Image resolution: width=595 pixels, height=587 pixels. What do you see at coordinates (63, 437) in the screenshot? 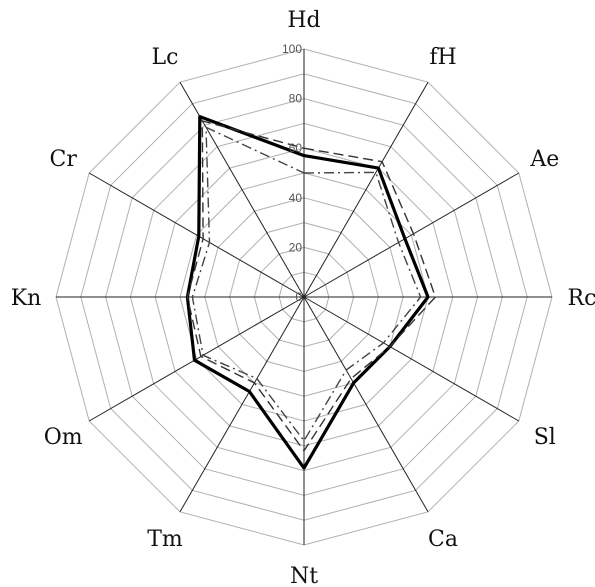
I see `axis-label-om: Om` at bounding box center [63, 437].